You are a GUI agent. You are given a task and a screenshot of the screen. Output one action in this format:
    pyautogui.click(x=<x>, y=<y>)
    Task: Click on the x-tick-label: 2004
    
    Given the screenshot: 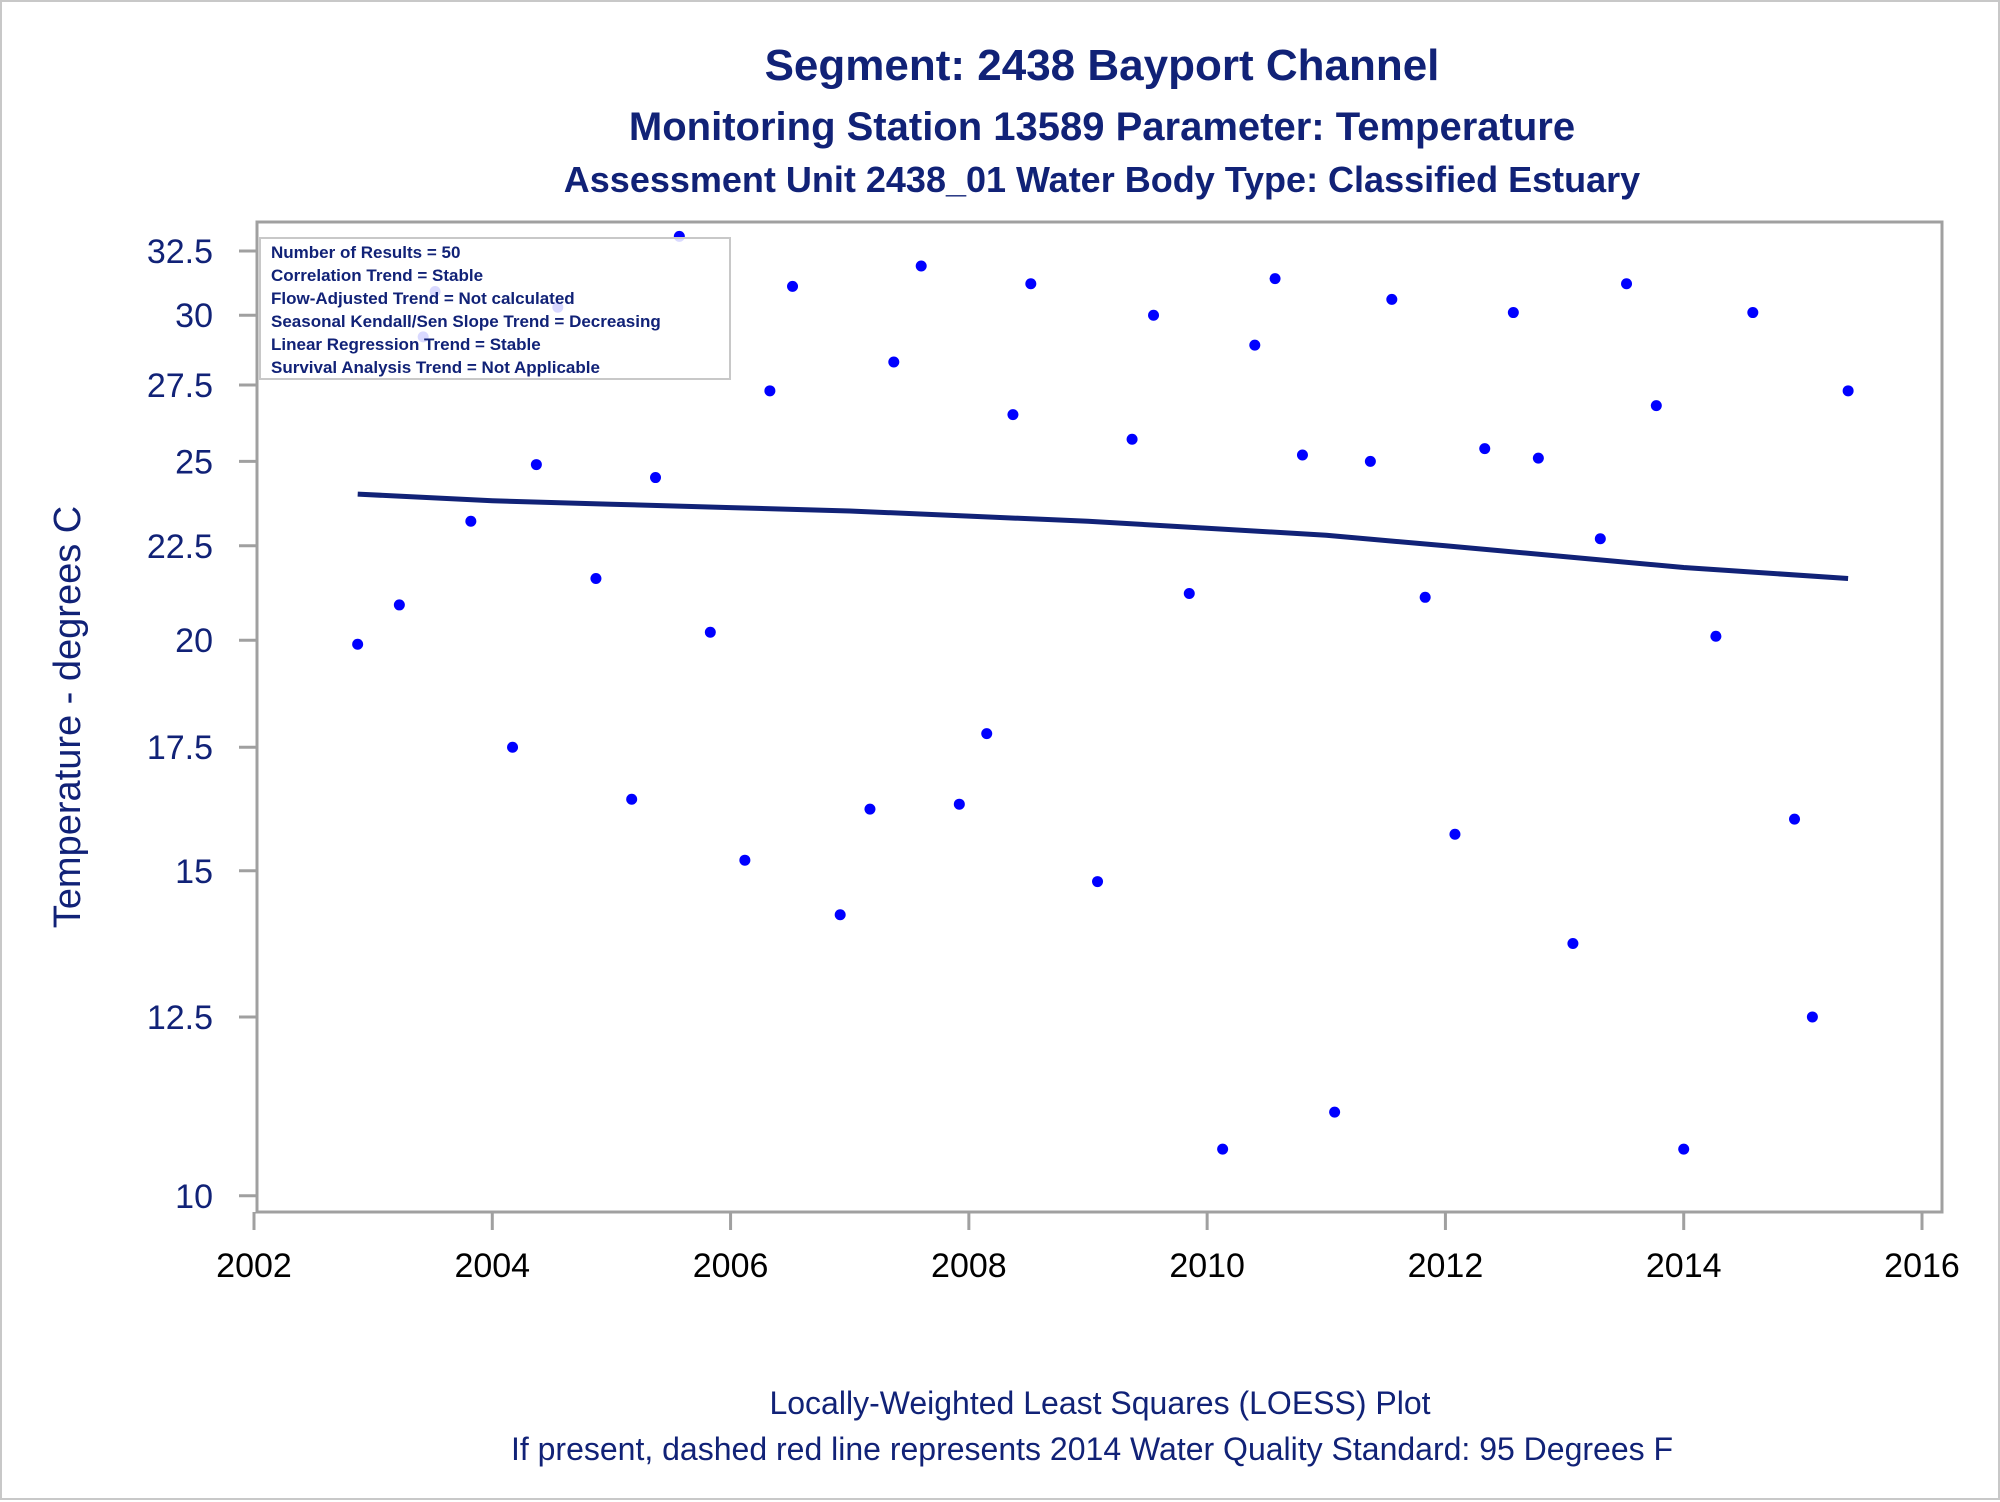 What is the action you would take?
    pyautogui.click(x=492, y=1266)
    